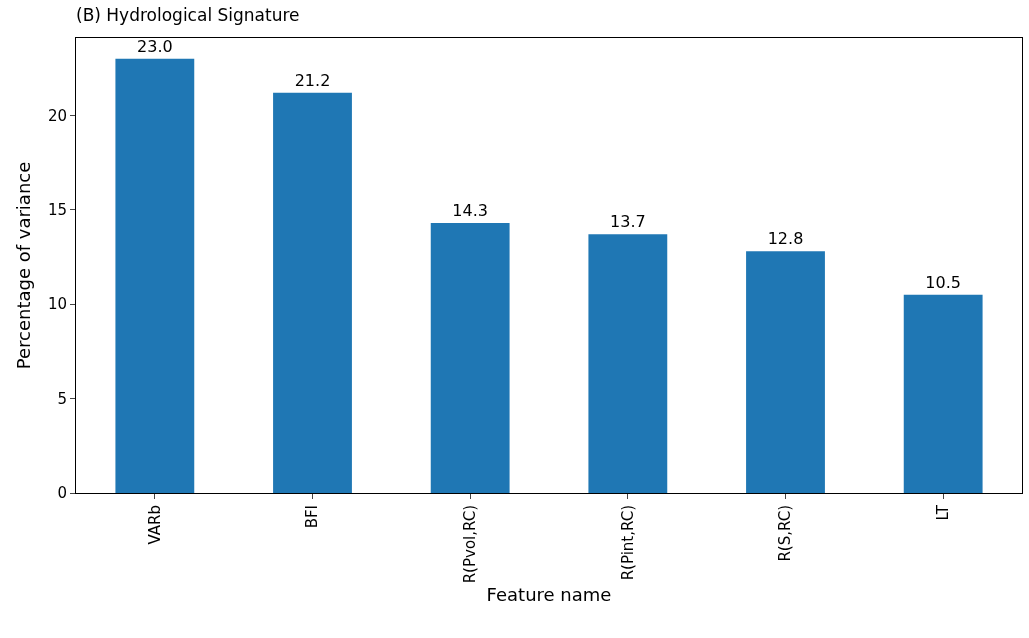  I want to click on y-tick-label: 15, so click(57, 210).